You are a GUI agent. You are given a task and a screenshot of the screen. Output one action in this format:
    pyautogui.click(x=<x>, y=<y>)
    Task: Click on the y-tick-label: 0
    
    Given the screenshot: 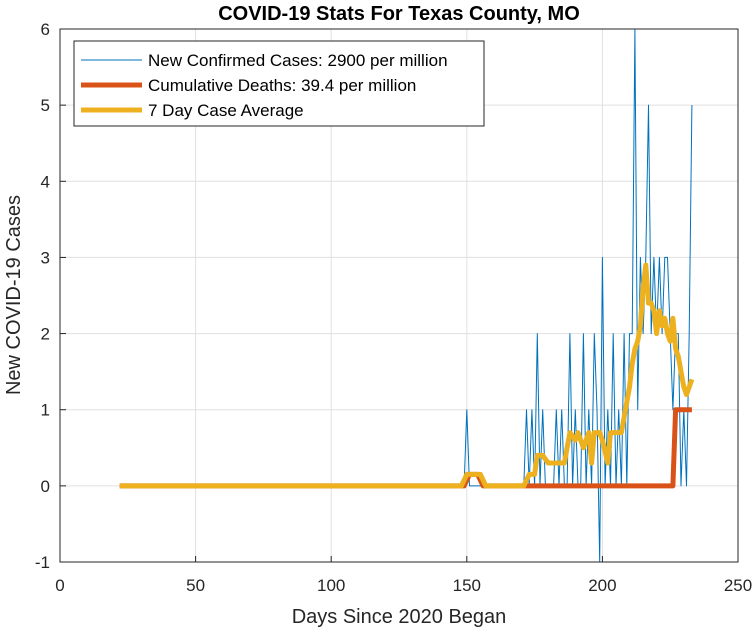 What is the action you would take?
    pyautogui.click(x=45, y=486)
    